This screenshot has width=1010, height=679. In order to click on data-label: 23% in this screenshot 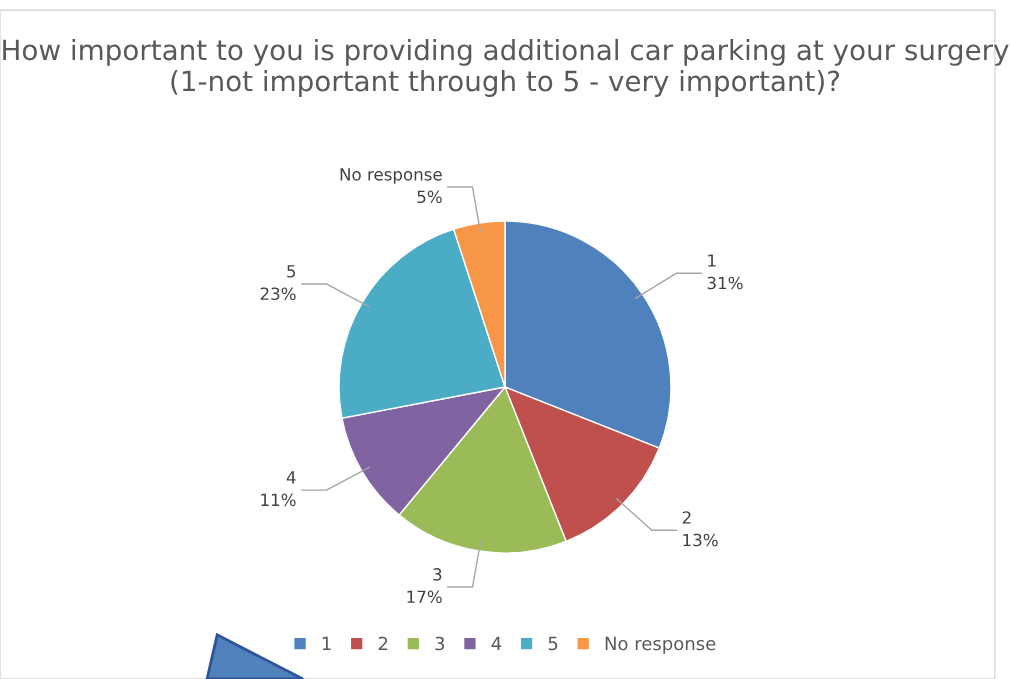, I will do `click(278, 294)`.